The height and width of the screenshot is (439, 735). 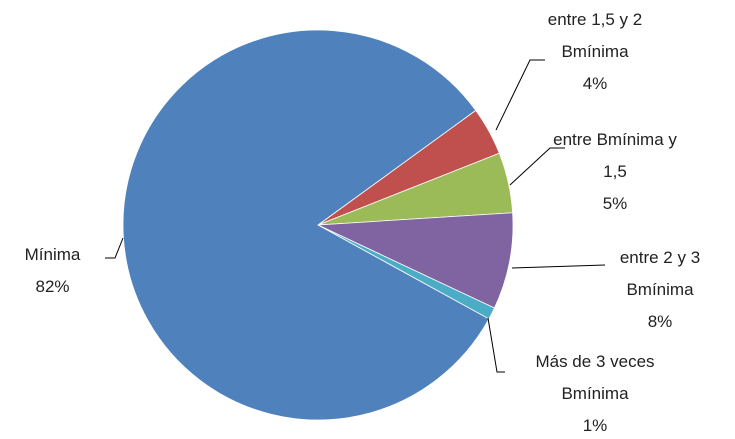 I want to click on category-label: Mínima, so click(x=52, y=254).